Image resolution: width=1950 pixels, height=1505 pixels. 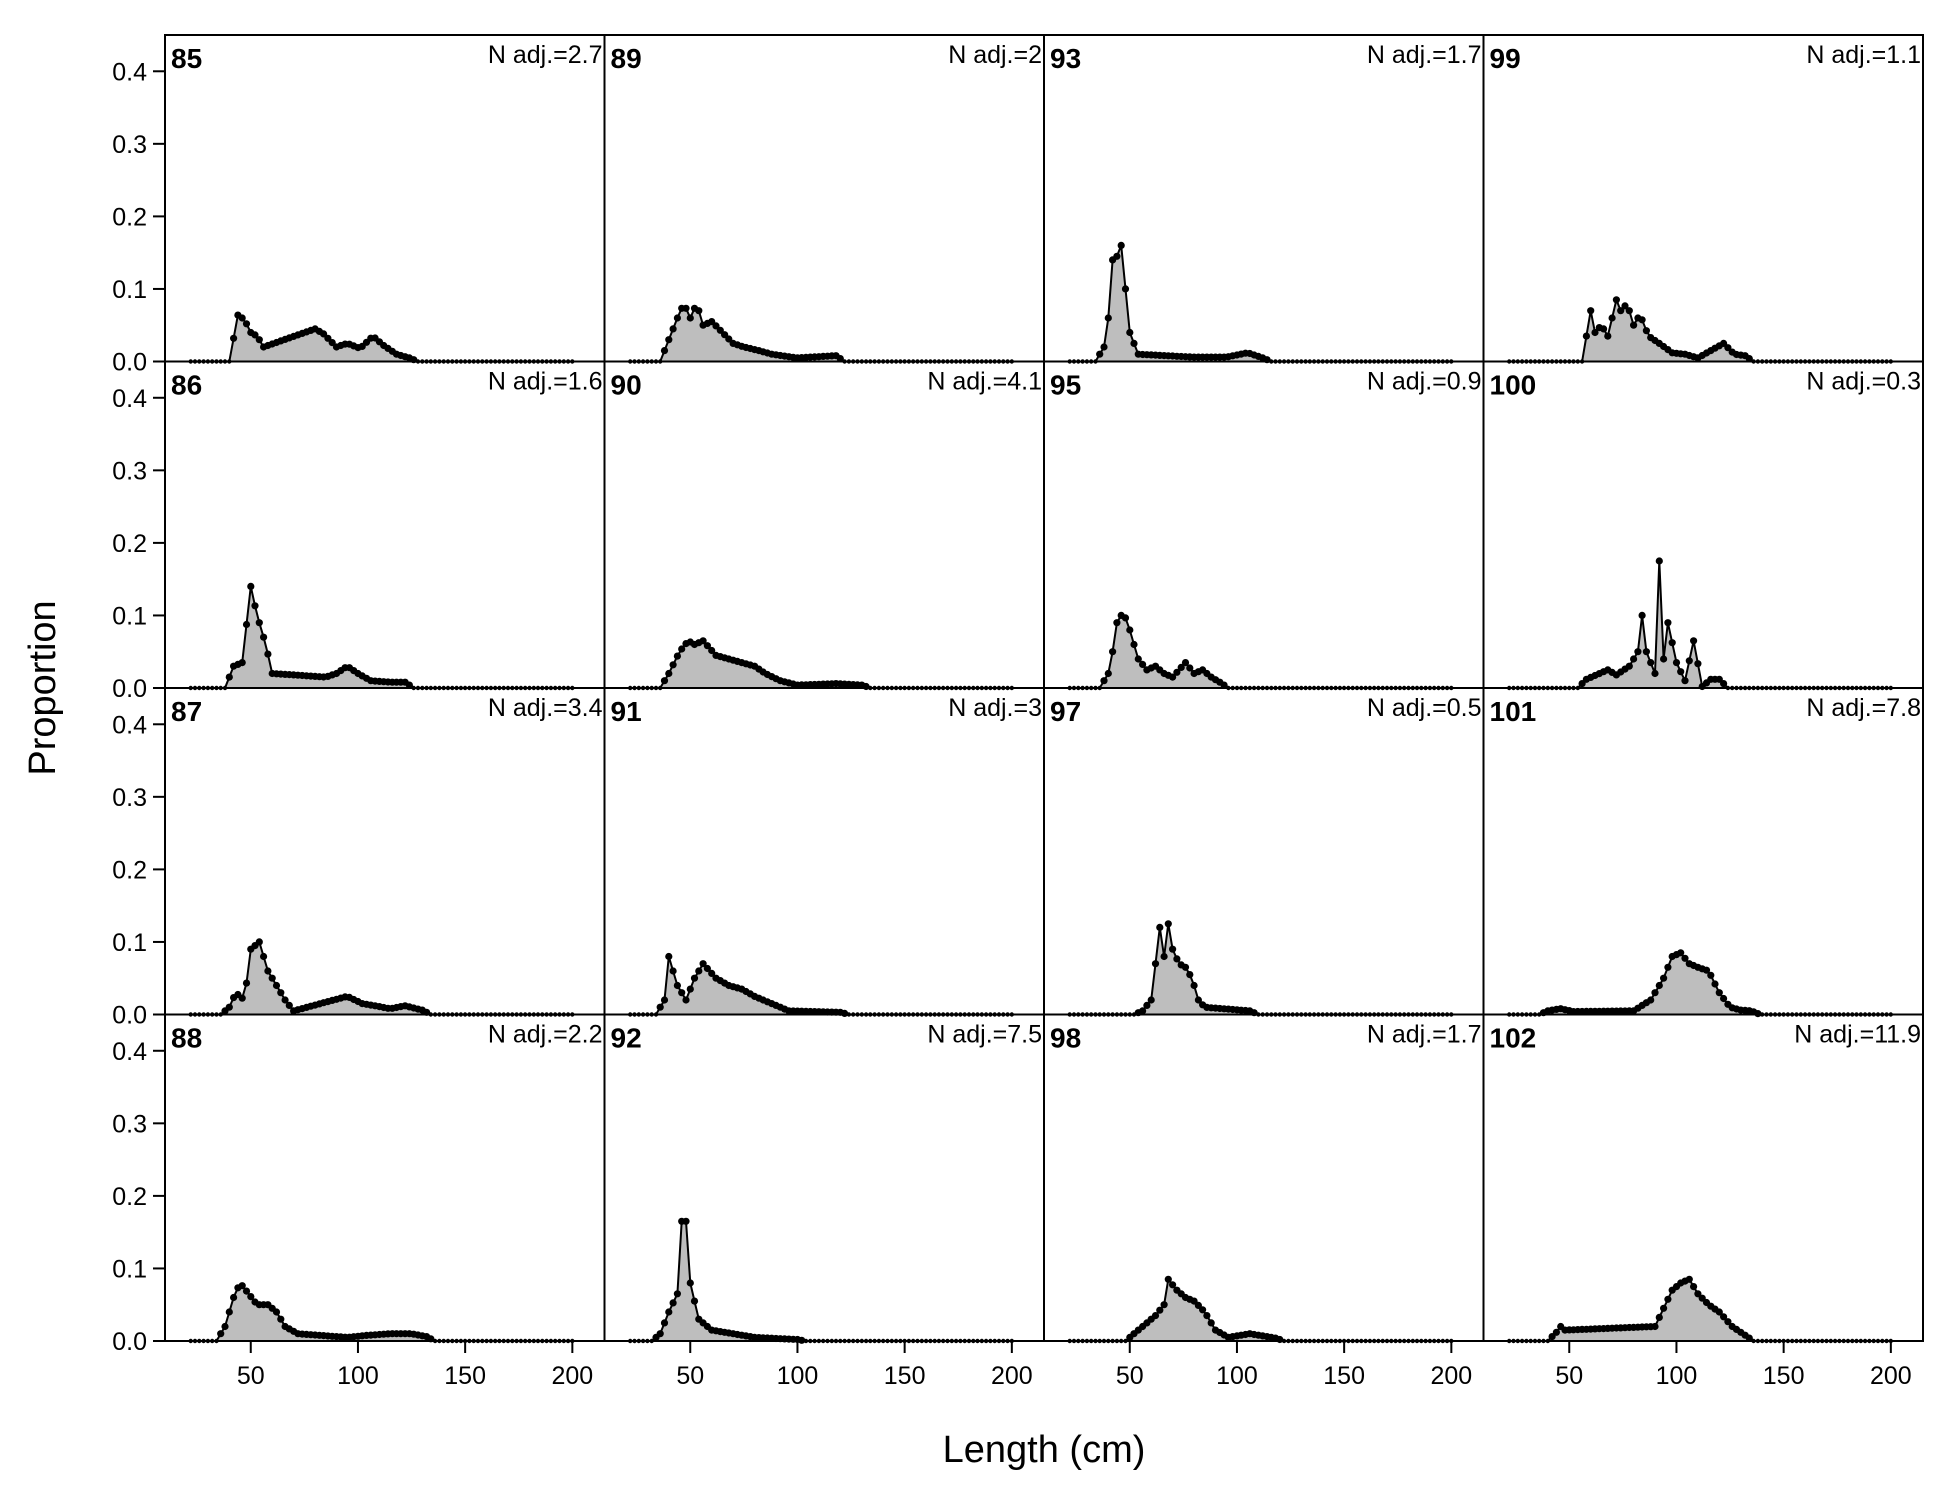 I want to click on y-tick-label: 0.2, so click(x=129, y=870).